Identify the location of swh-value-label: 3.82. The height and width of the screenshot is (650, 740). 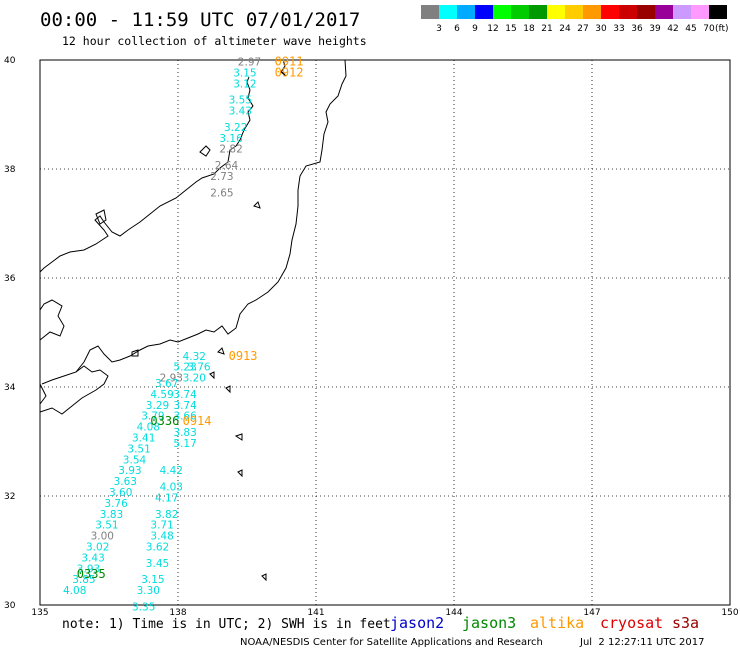
(166, 515).